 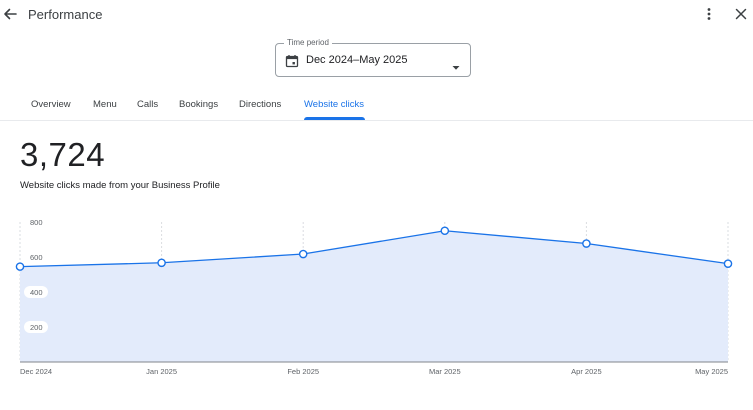 What do you see at coordinates (36, 371) in the screenshot?
I see `x-tick-label: Dec 2024` at bounding box center [36, 371].